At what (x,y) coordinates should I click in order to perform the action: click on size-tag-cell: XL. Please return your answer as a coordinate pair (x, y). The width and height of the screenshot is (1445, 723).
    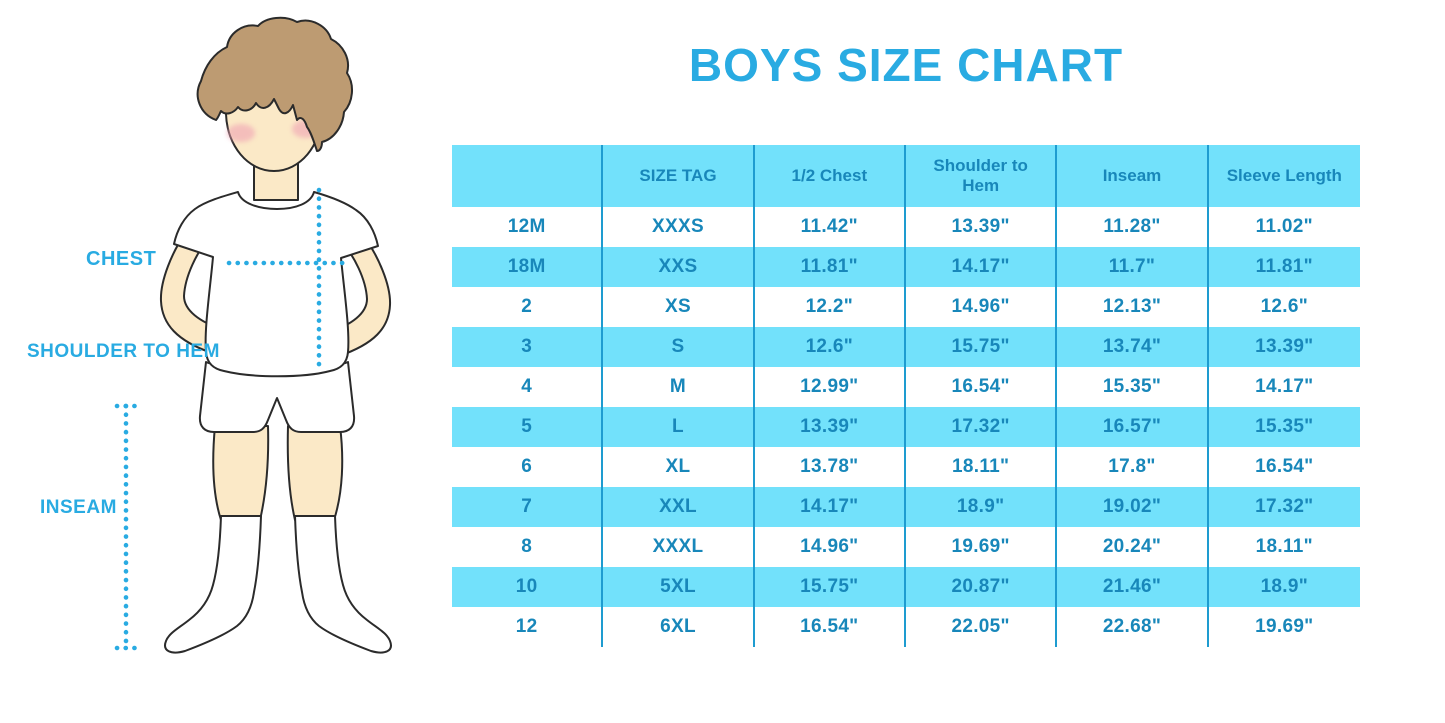
    Looking at the image, I should click on (679, 467).